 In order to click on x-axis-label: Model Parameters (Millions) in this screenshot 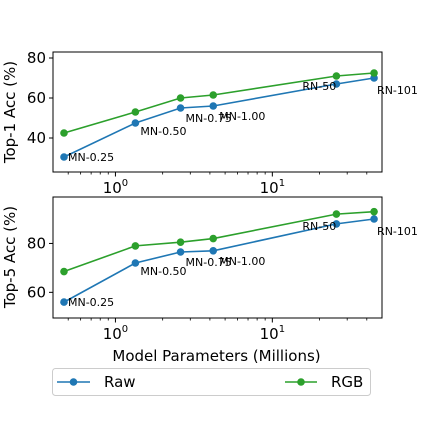, I will do `click(216, 356)`.